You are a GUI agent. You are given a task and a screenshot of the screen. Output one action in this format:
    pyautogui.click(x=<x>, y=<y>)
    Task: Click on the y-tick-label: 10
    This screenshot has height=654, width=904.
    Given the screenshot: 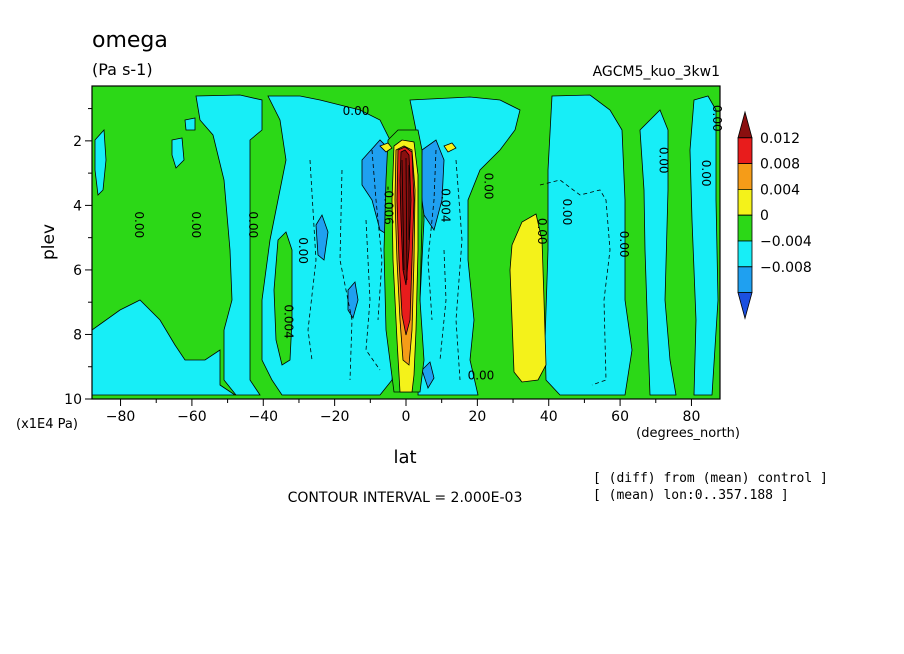 What is the action you would take?
    pyautogui.click(x=73, y=400)
    